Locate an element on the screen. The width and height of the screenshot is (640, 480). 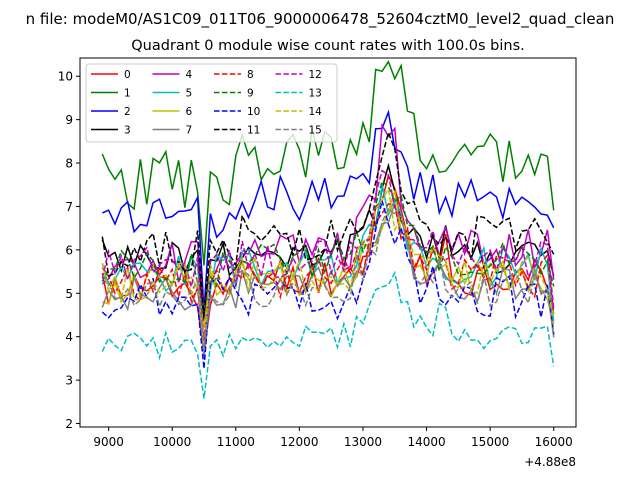
legend-label-6: 6 is located at coordinates (189, 112).